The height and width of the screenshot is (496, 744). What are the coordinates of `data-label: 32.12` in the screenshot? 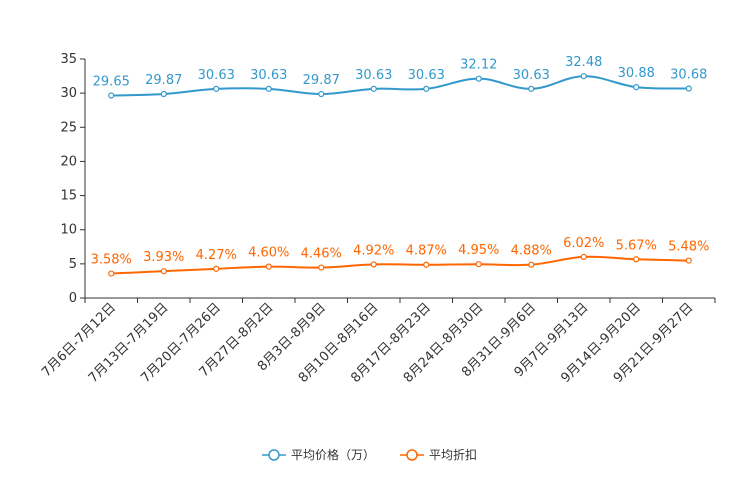 It's located at (478, 65).